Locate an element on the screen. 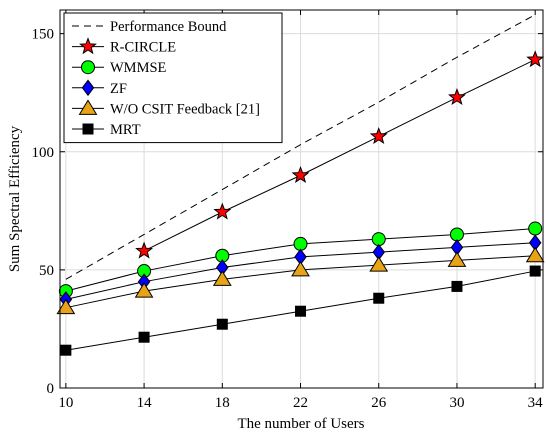 This screenshot has width=546, height=432. legend-label: WMMSE is located at coordinates (138, 68).